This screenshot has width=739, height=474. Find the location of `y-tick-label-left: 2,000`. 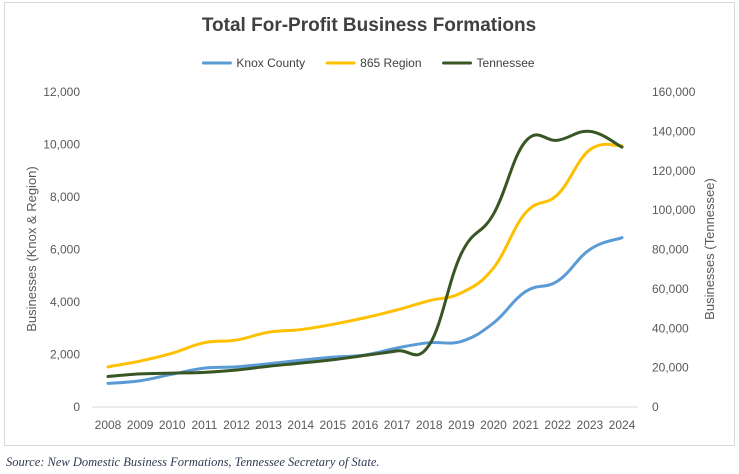

y-tick-label-left: 2,000 is located at coordinates (65, 355).